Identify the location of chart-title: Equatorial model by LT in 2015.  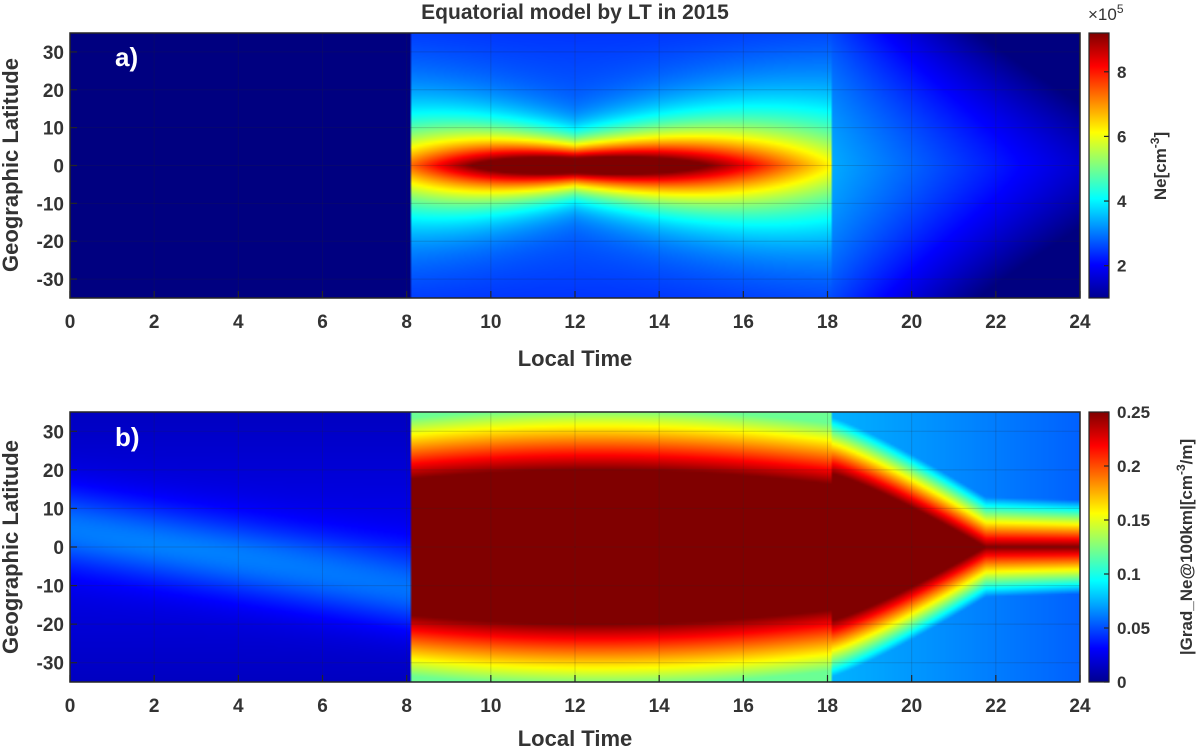
(575, 12).